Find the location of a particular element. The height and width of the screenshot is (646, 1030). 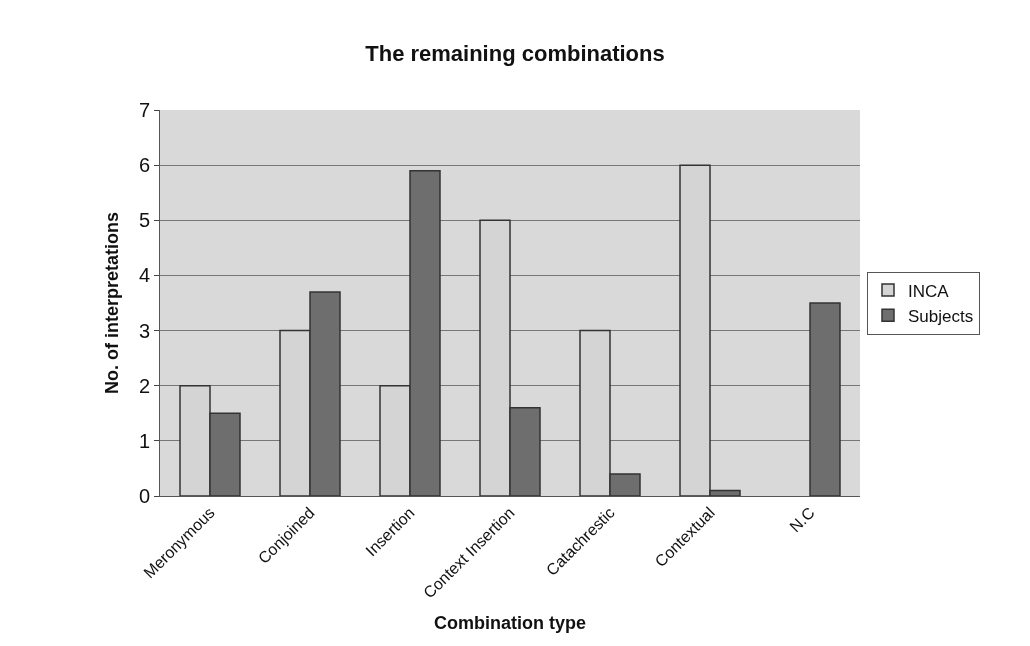

y-tick-label: 3 is located at coordinates (144, 330).